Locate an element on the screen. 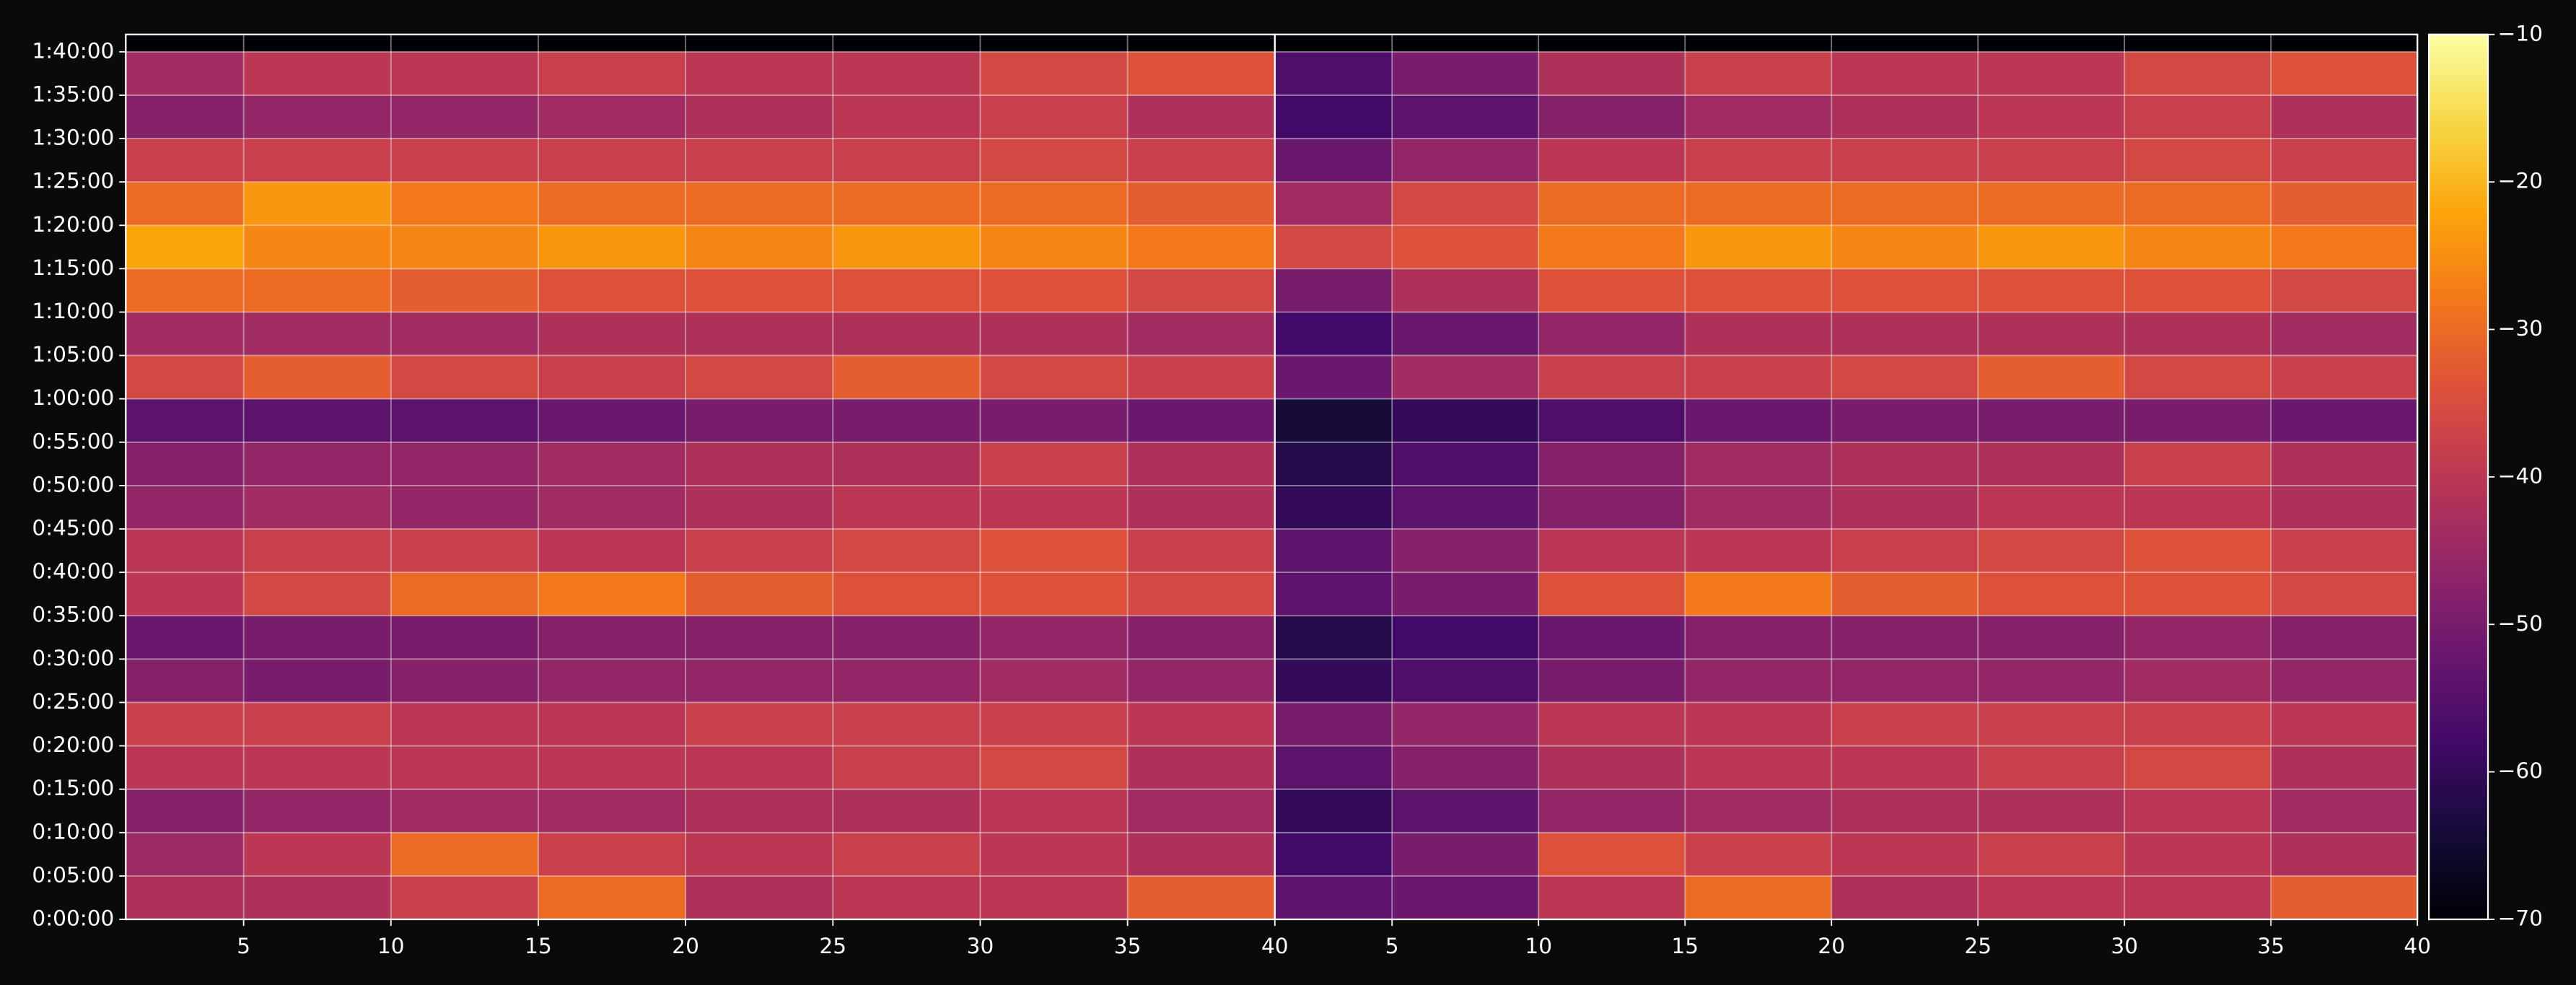  y-tick-label: 0:45:00 is located at coordinates (73, 528).